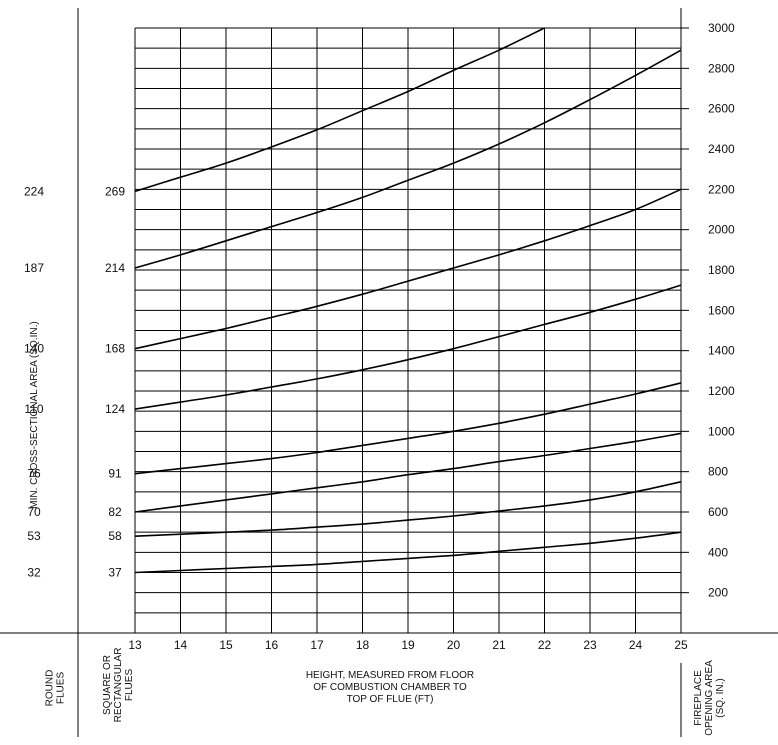  What do you see at coordinates (61, 688) in the screenshot?
I see `round-flues-title-line: FLUES` at bounding box center [61, 688].